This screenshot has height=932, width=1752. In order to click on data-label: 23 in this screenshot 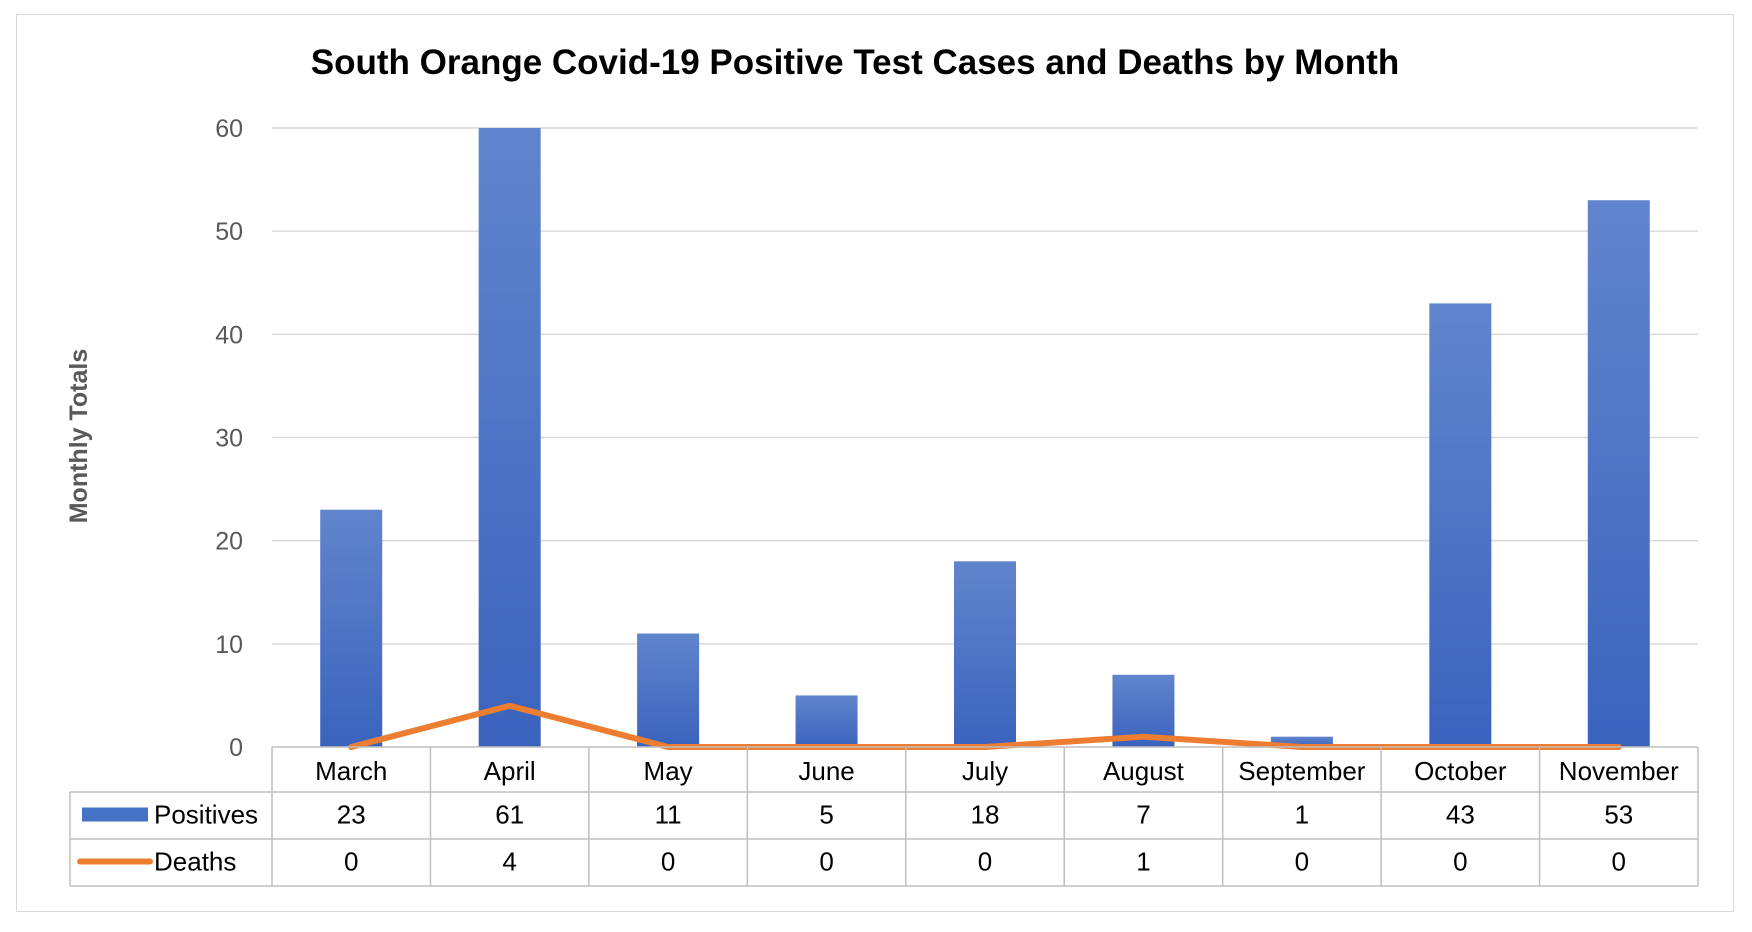, I will do `click(351, 815)`.